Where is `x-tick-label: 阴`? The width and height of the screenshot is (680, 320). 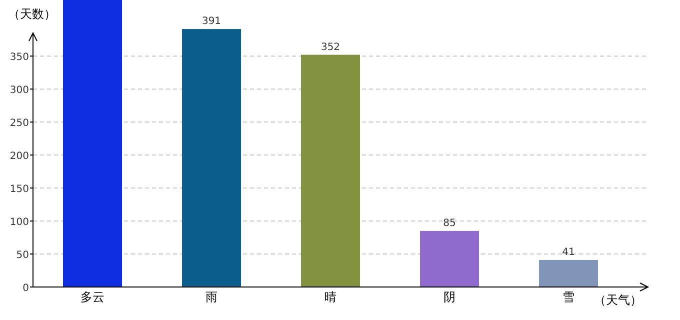
x-tick-label: 阴 is located at coordinates (450, 297).